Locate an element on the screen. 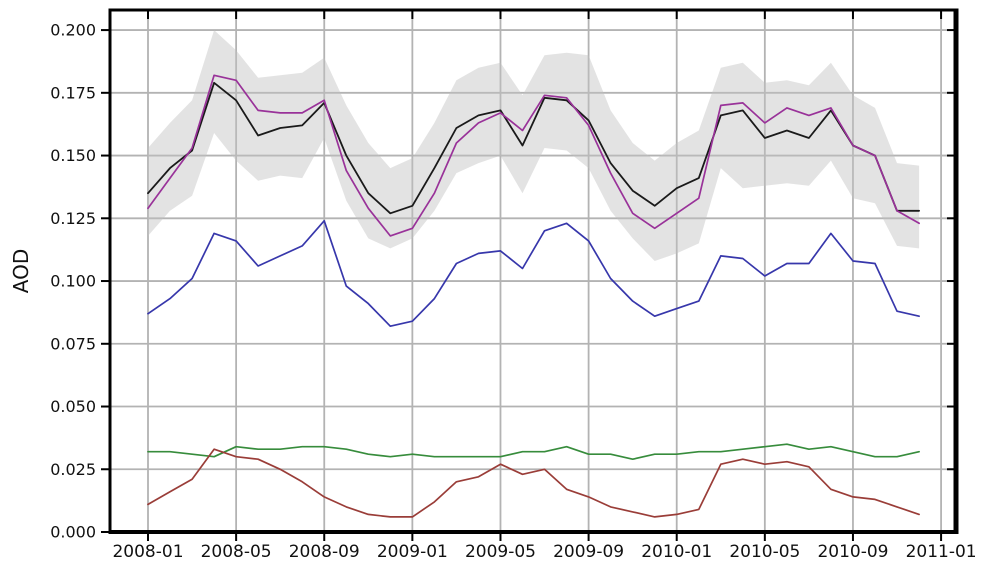 The height and width of the screenshot is (562, 1000). y-axis-label: AOD is located at coordinates (21, 271).